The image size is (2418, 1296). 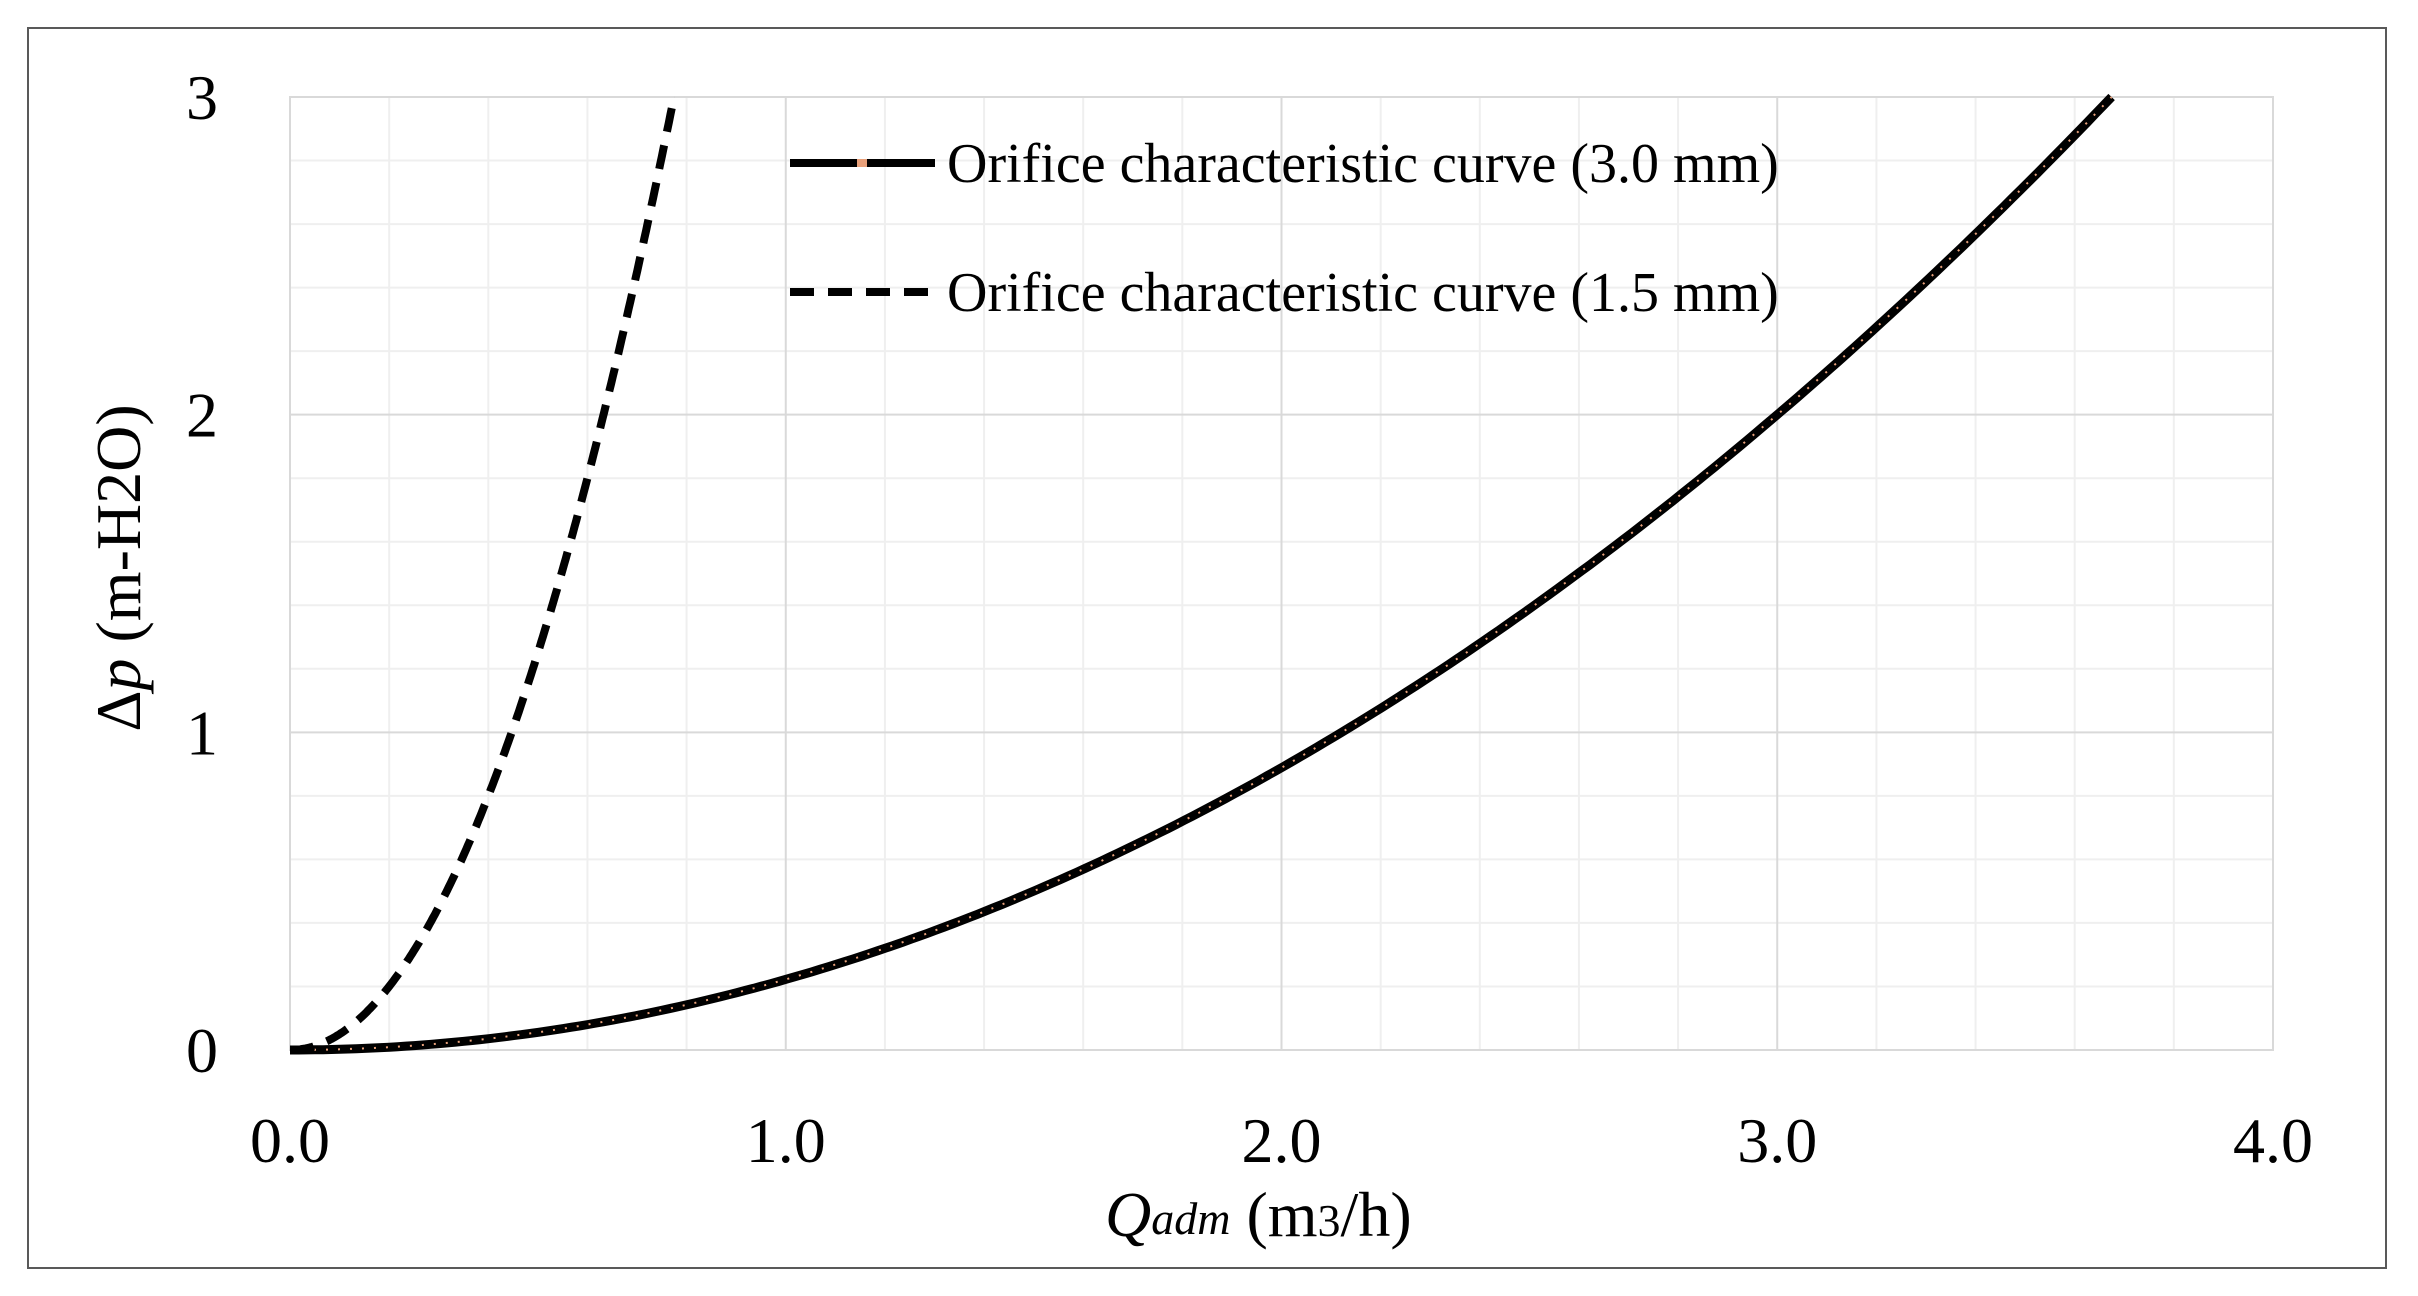 I want to click on y-axis-unit: (m-H2O), so click(x=118, y=531).